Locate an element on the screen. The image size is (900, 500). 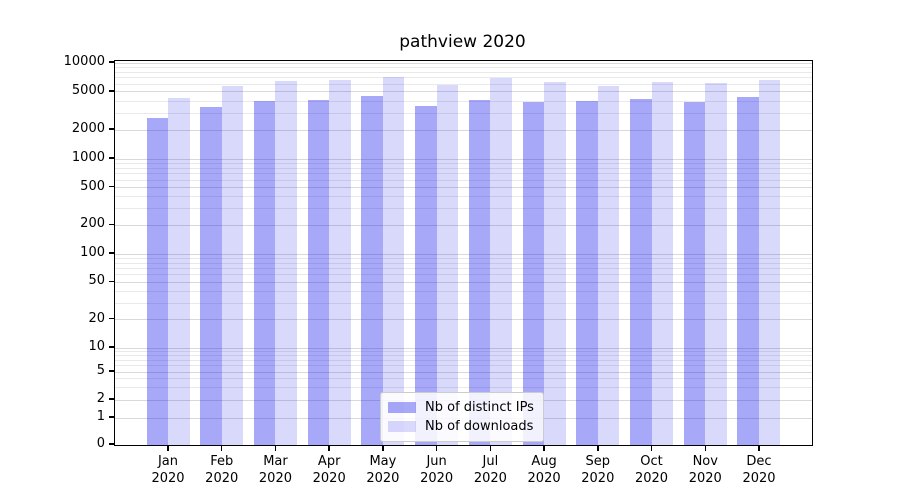
x-tick-label: Dec 2020 is located at coordinates (759, 470).